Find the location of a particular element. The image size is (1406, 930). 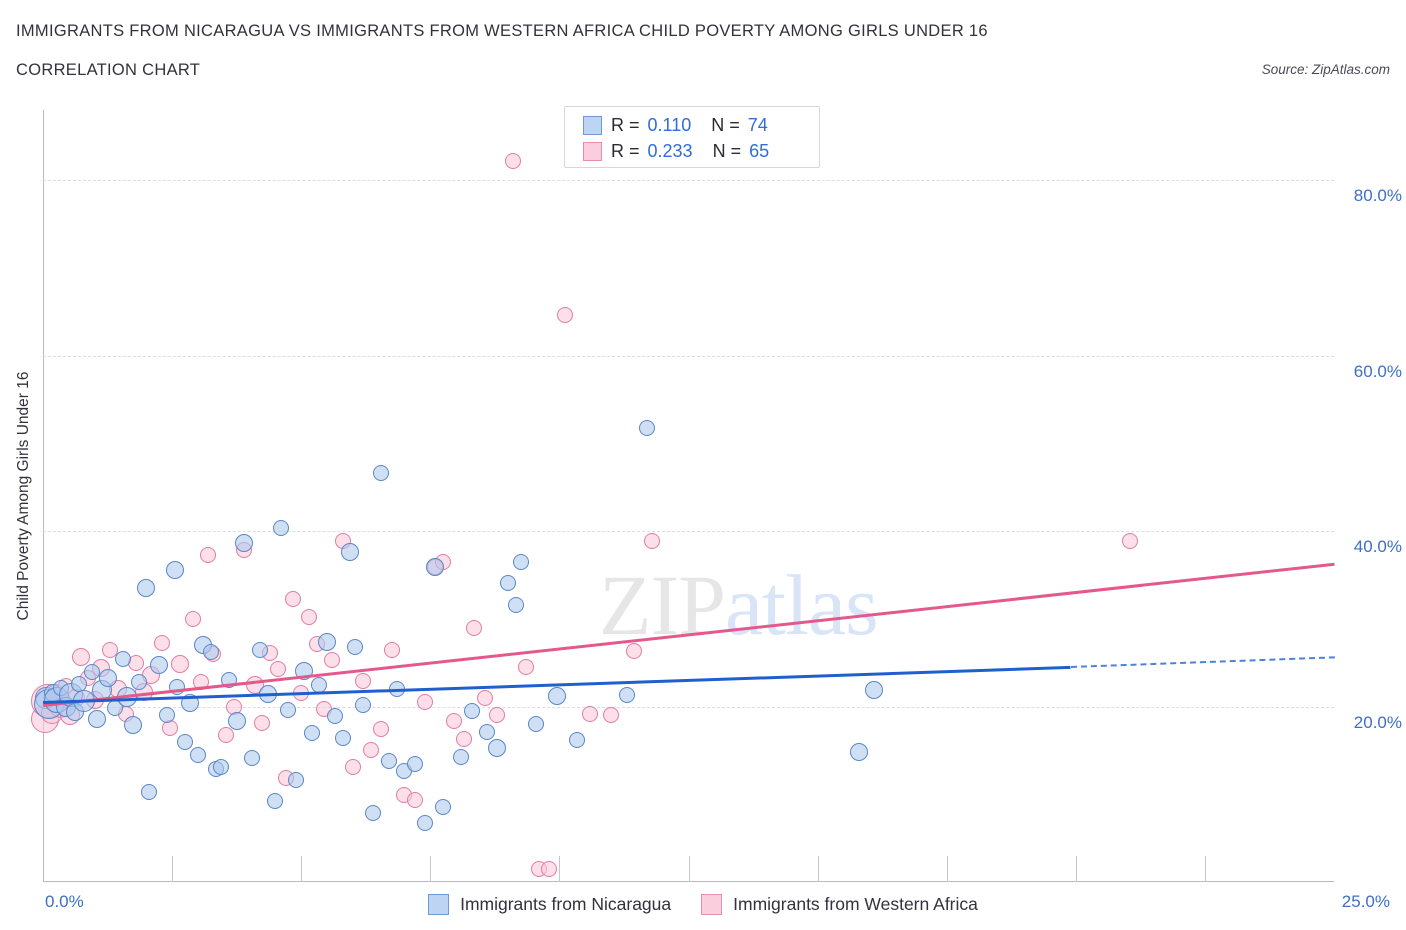

n-value-pink: 65 is located at coordinates (759, 150).